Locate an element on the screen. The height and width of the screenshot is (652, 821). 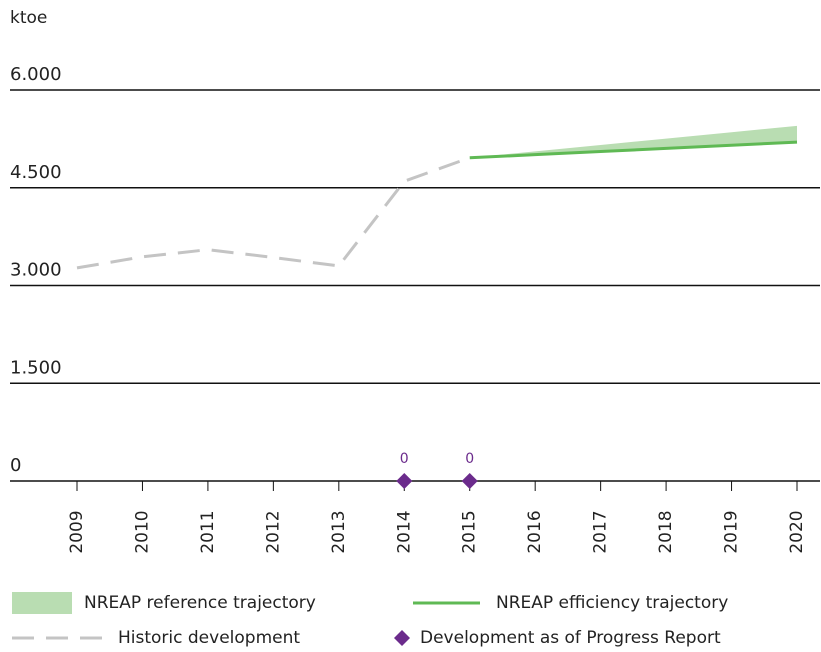
legend-label: NREAP efficiency trajectory is located at coordinates (612, 603).